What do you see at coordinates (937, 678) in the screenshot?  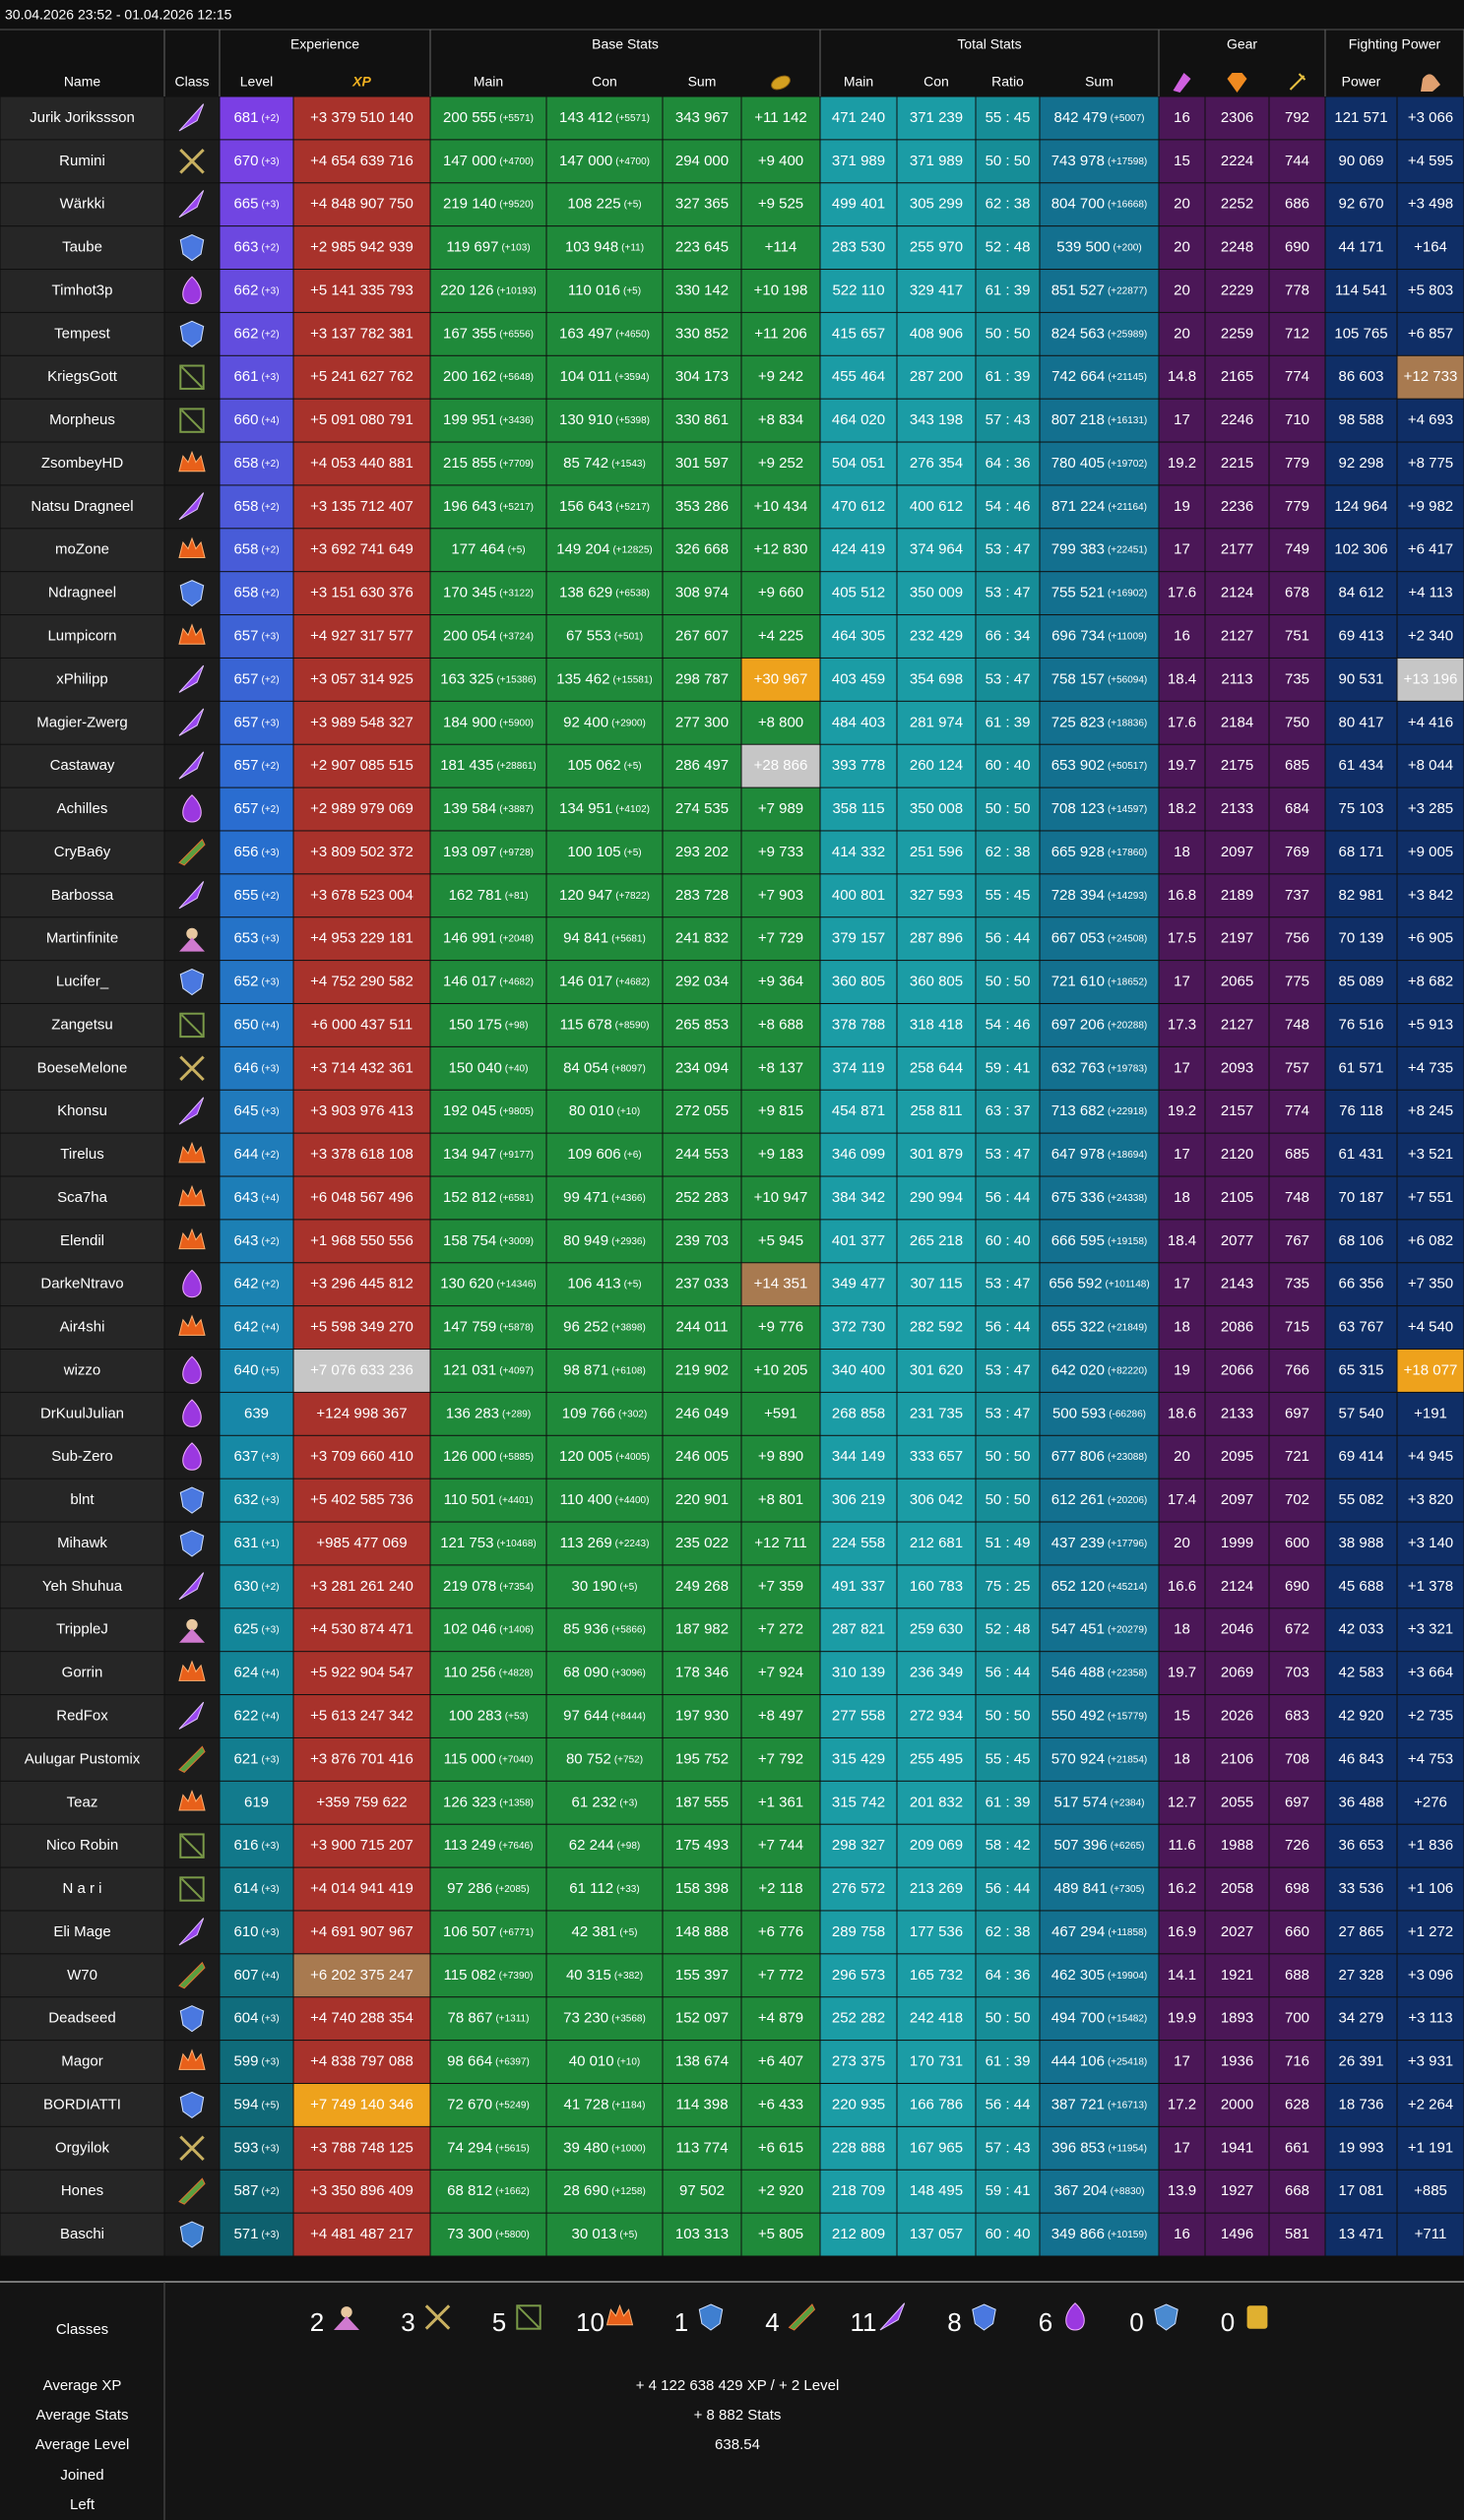 I see `cell-text: 354 698` at bounding box center [937, 678].